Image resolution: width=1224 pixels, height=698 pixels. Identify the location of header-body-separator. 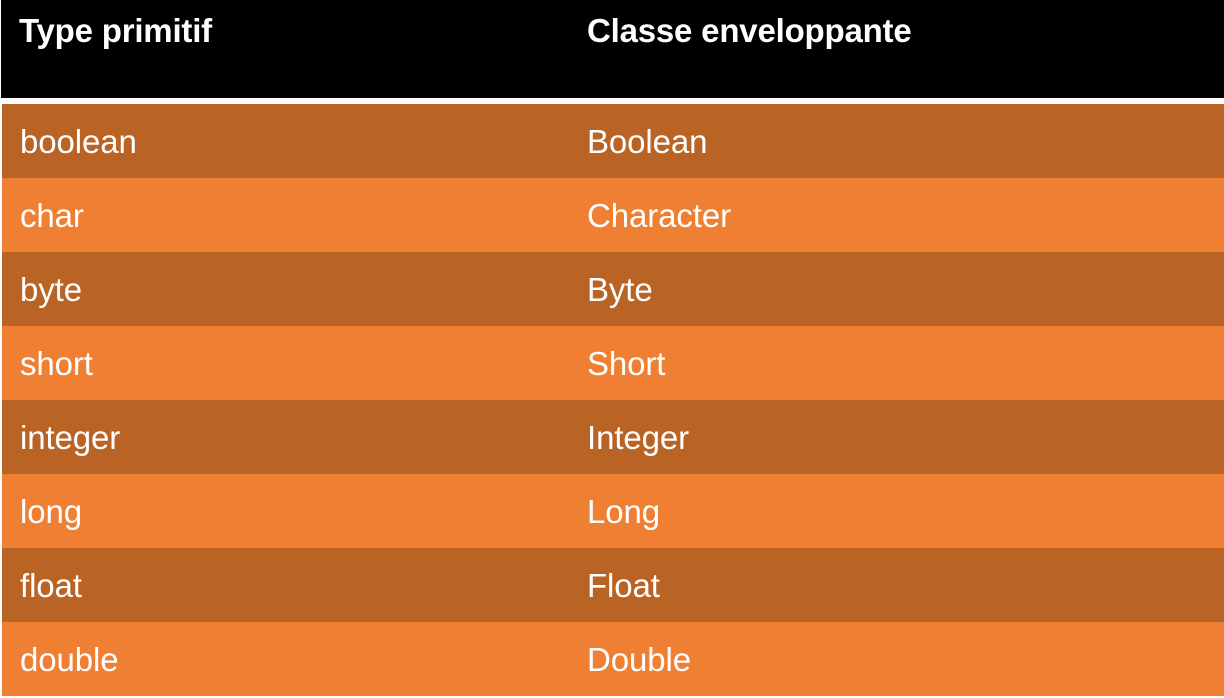
(612, 101).